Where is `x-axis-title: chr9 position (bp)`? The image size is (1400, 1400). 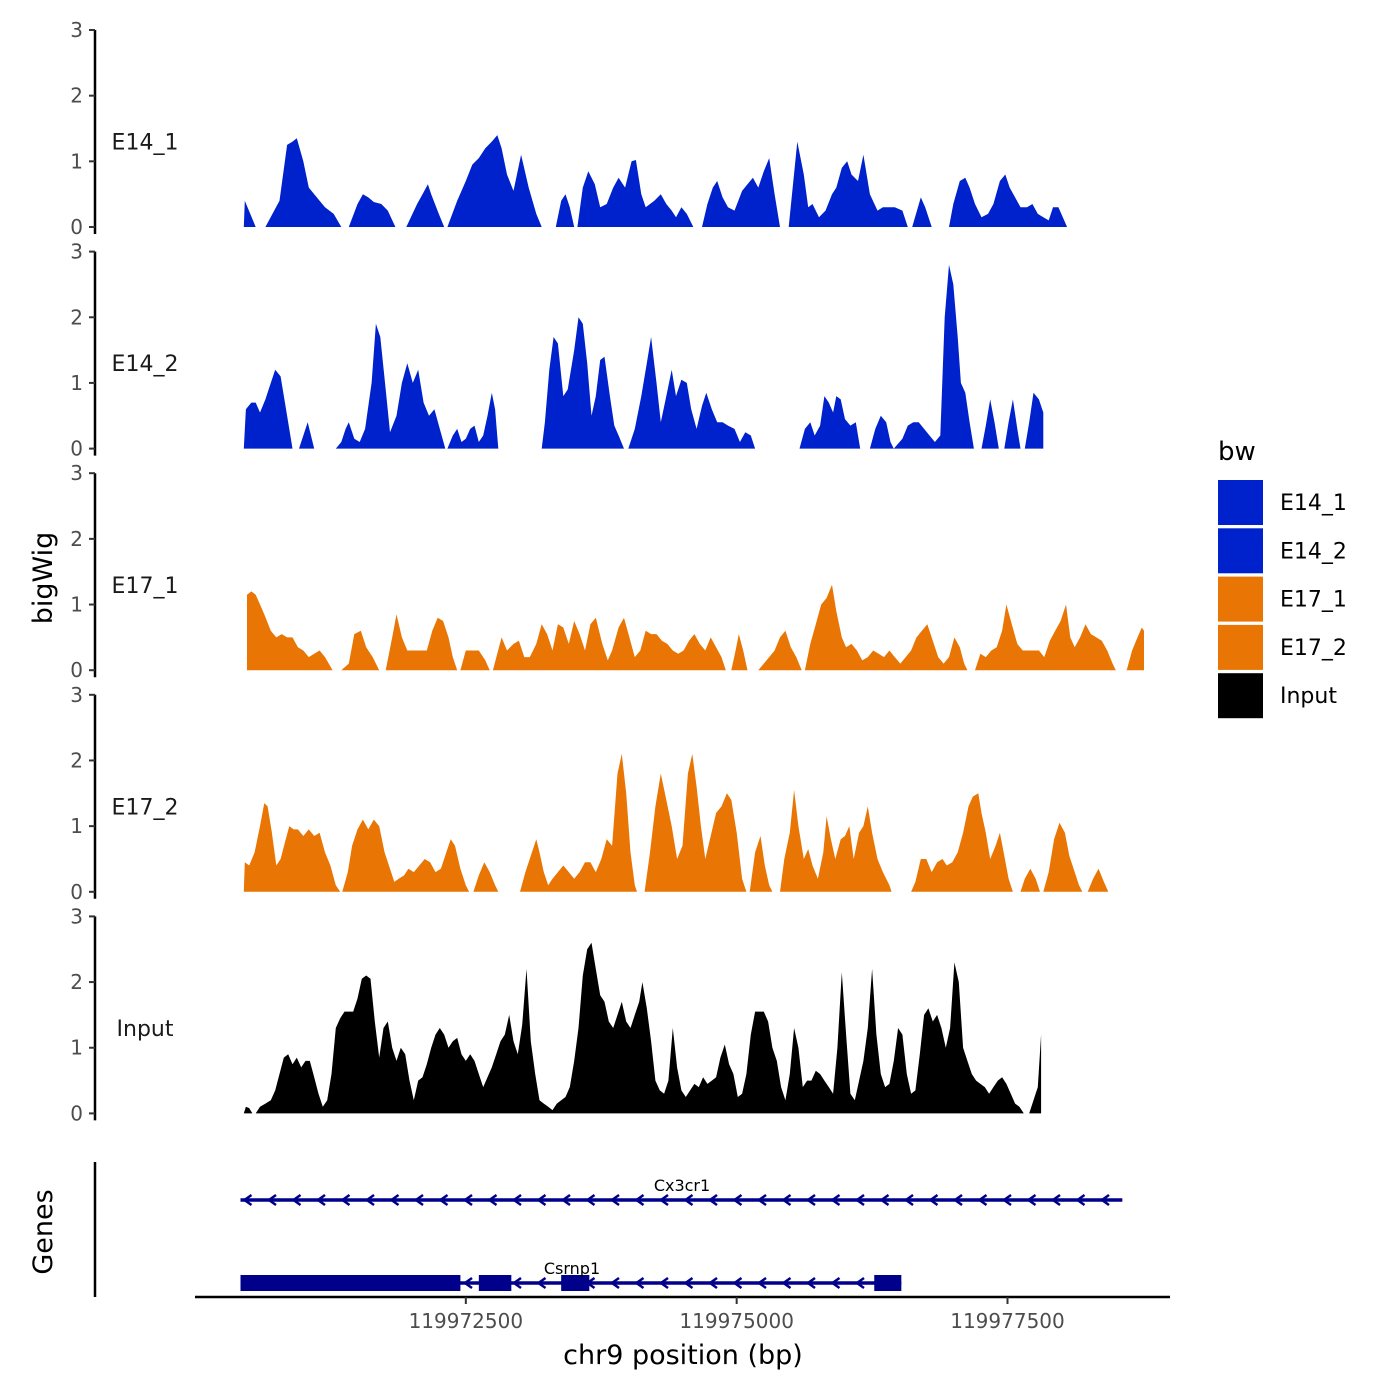 x-axis-title: chr9 position (bp) is located at coordinates (683, 1355).